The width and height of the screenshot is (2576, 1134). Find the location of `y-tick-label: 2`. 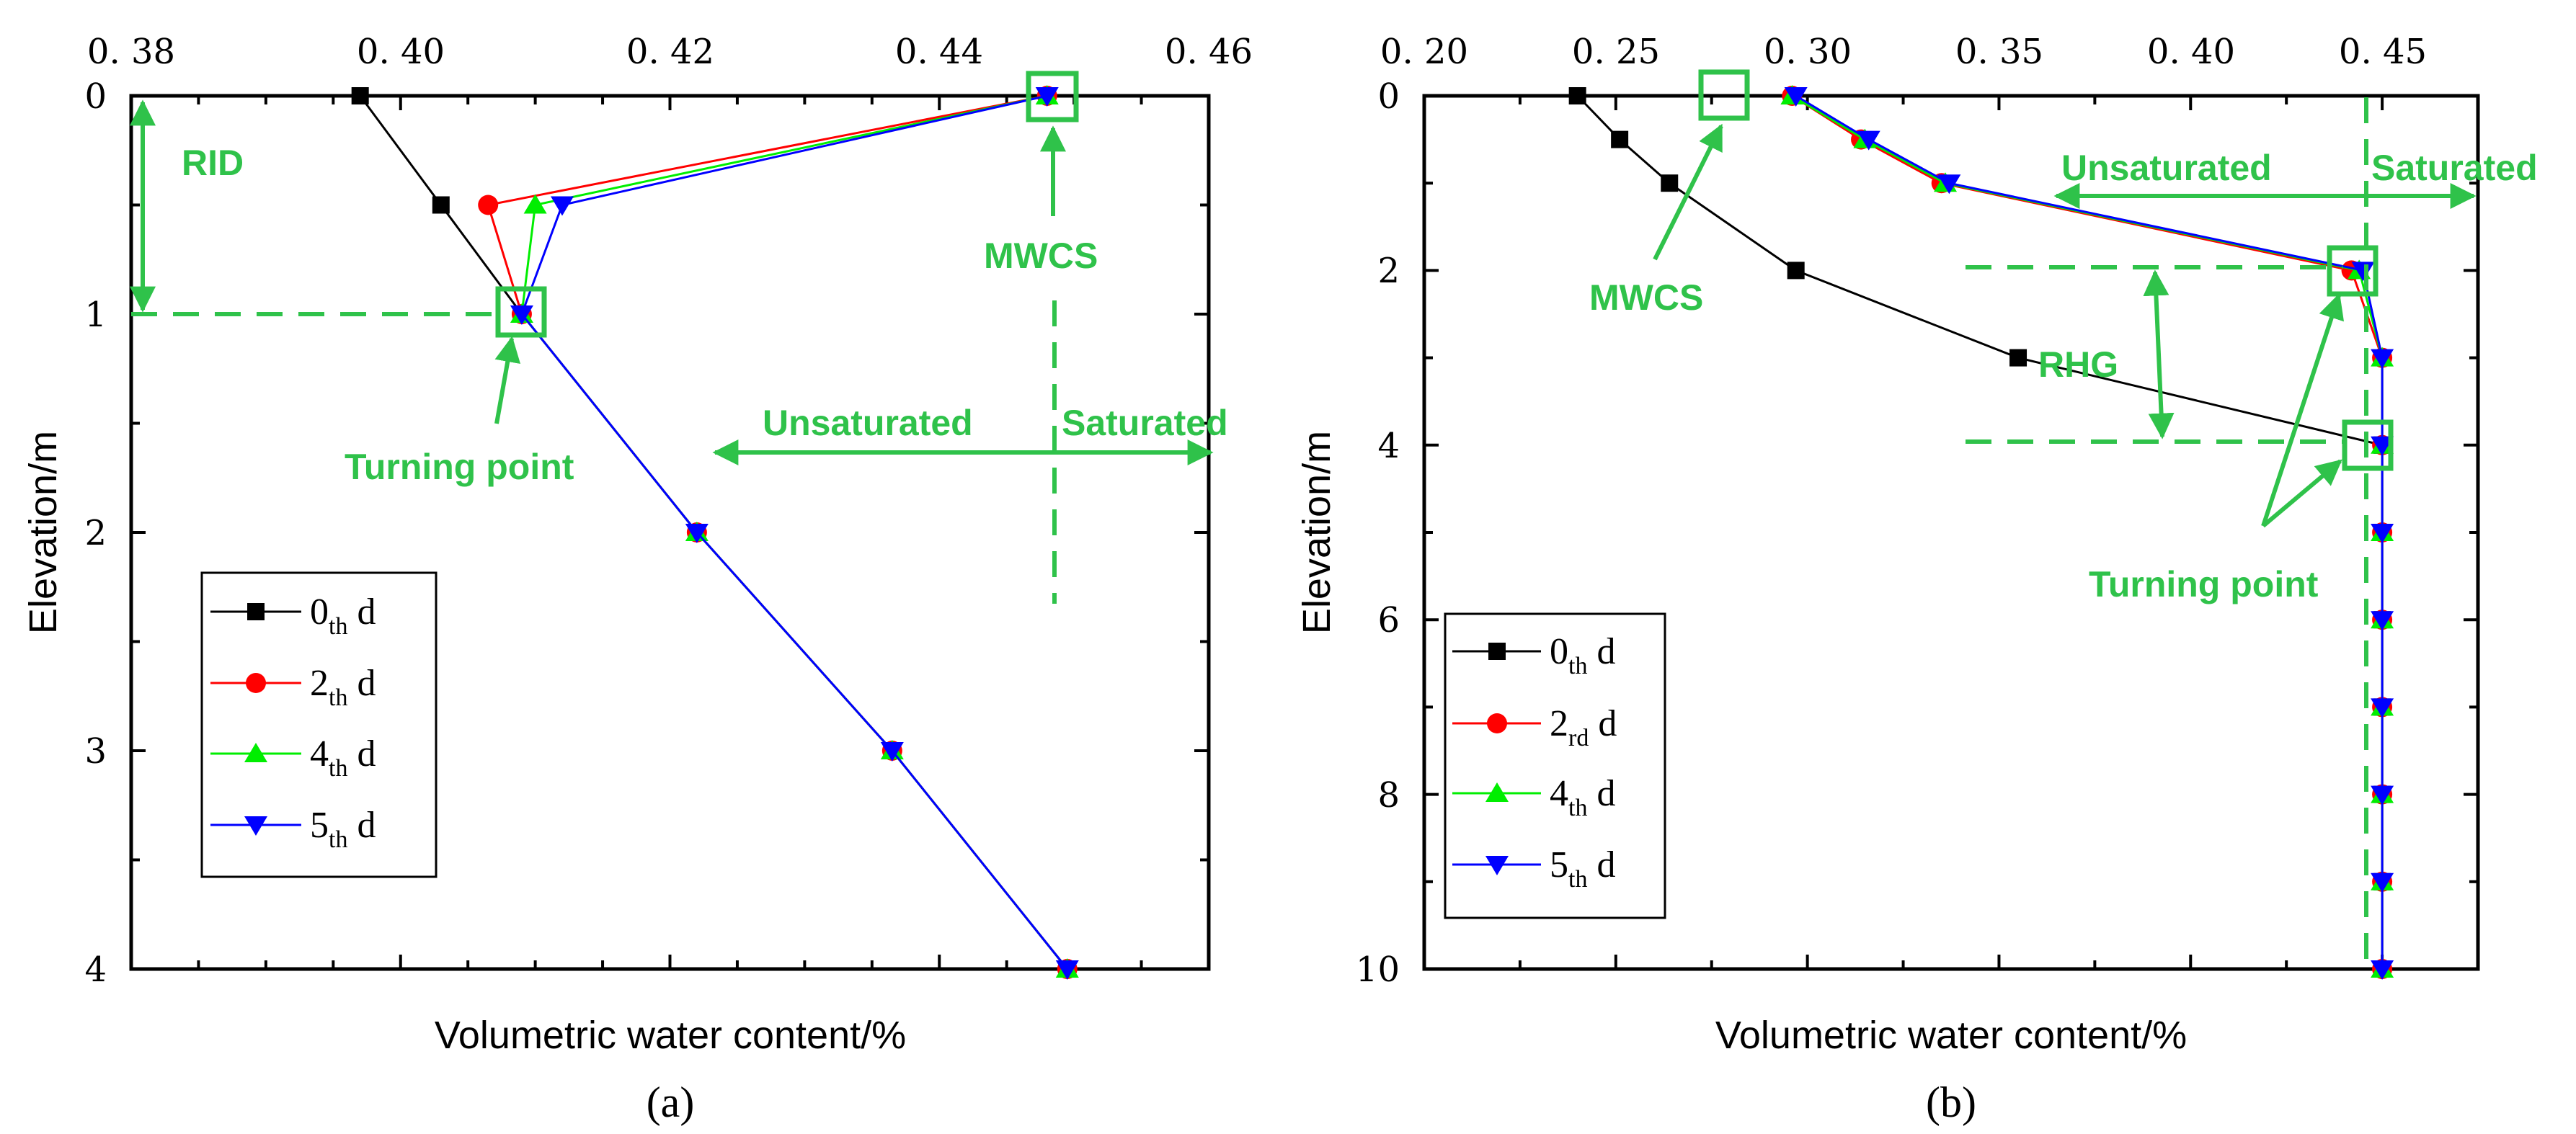

y-tick-label: 2 is located at coordinates (1388, 271).